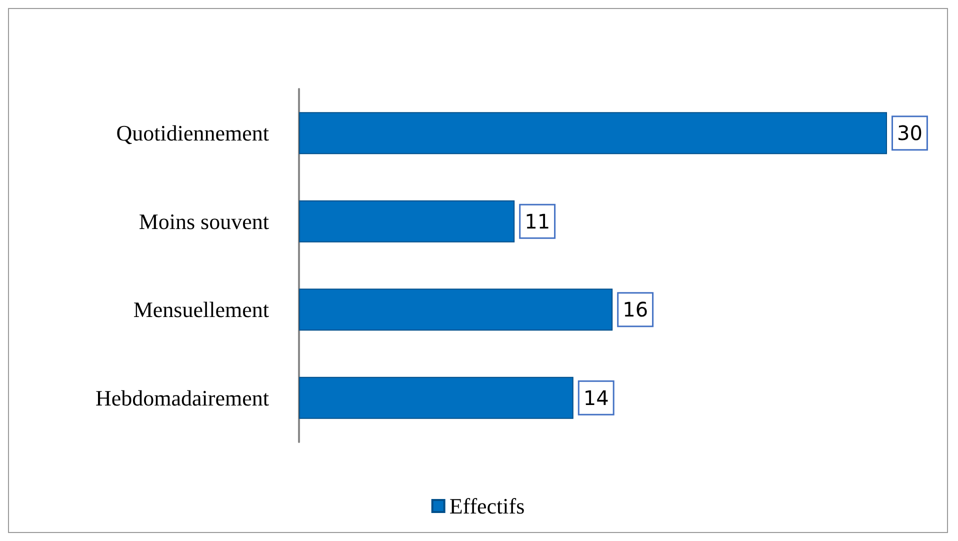 The width and height of the screenshot is (958, 541). Describe the element at coordinates (192, 133) in the screenshot. I see `y-tick-label: Quotidiennement` at that location.